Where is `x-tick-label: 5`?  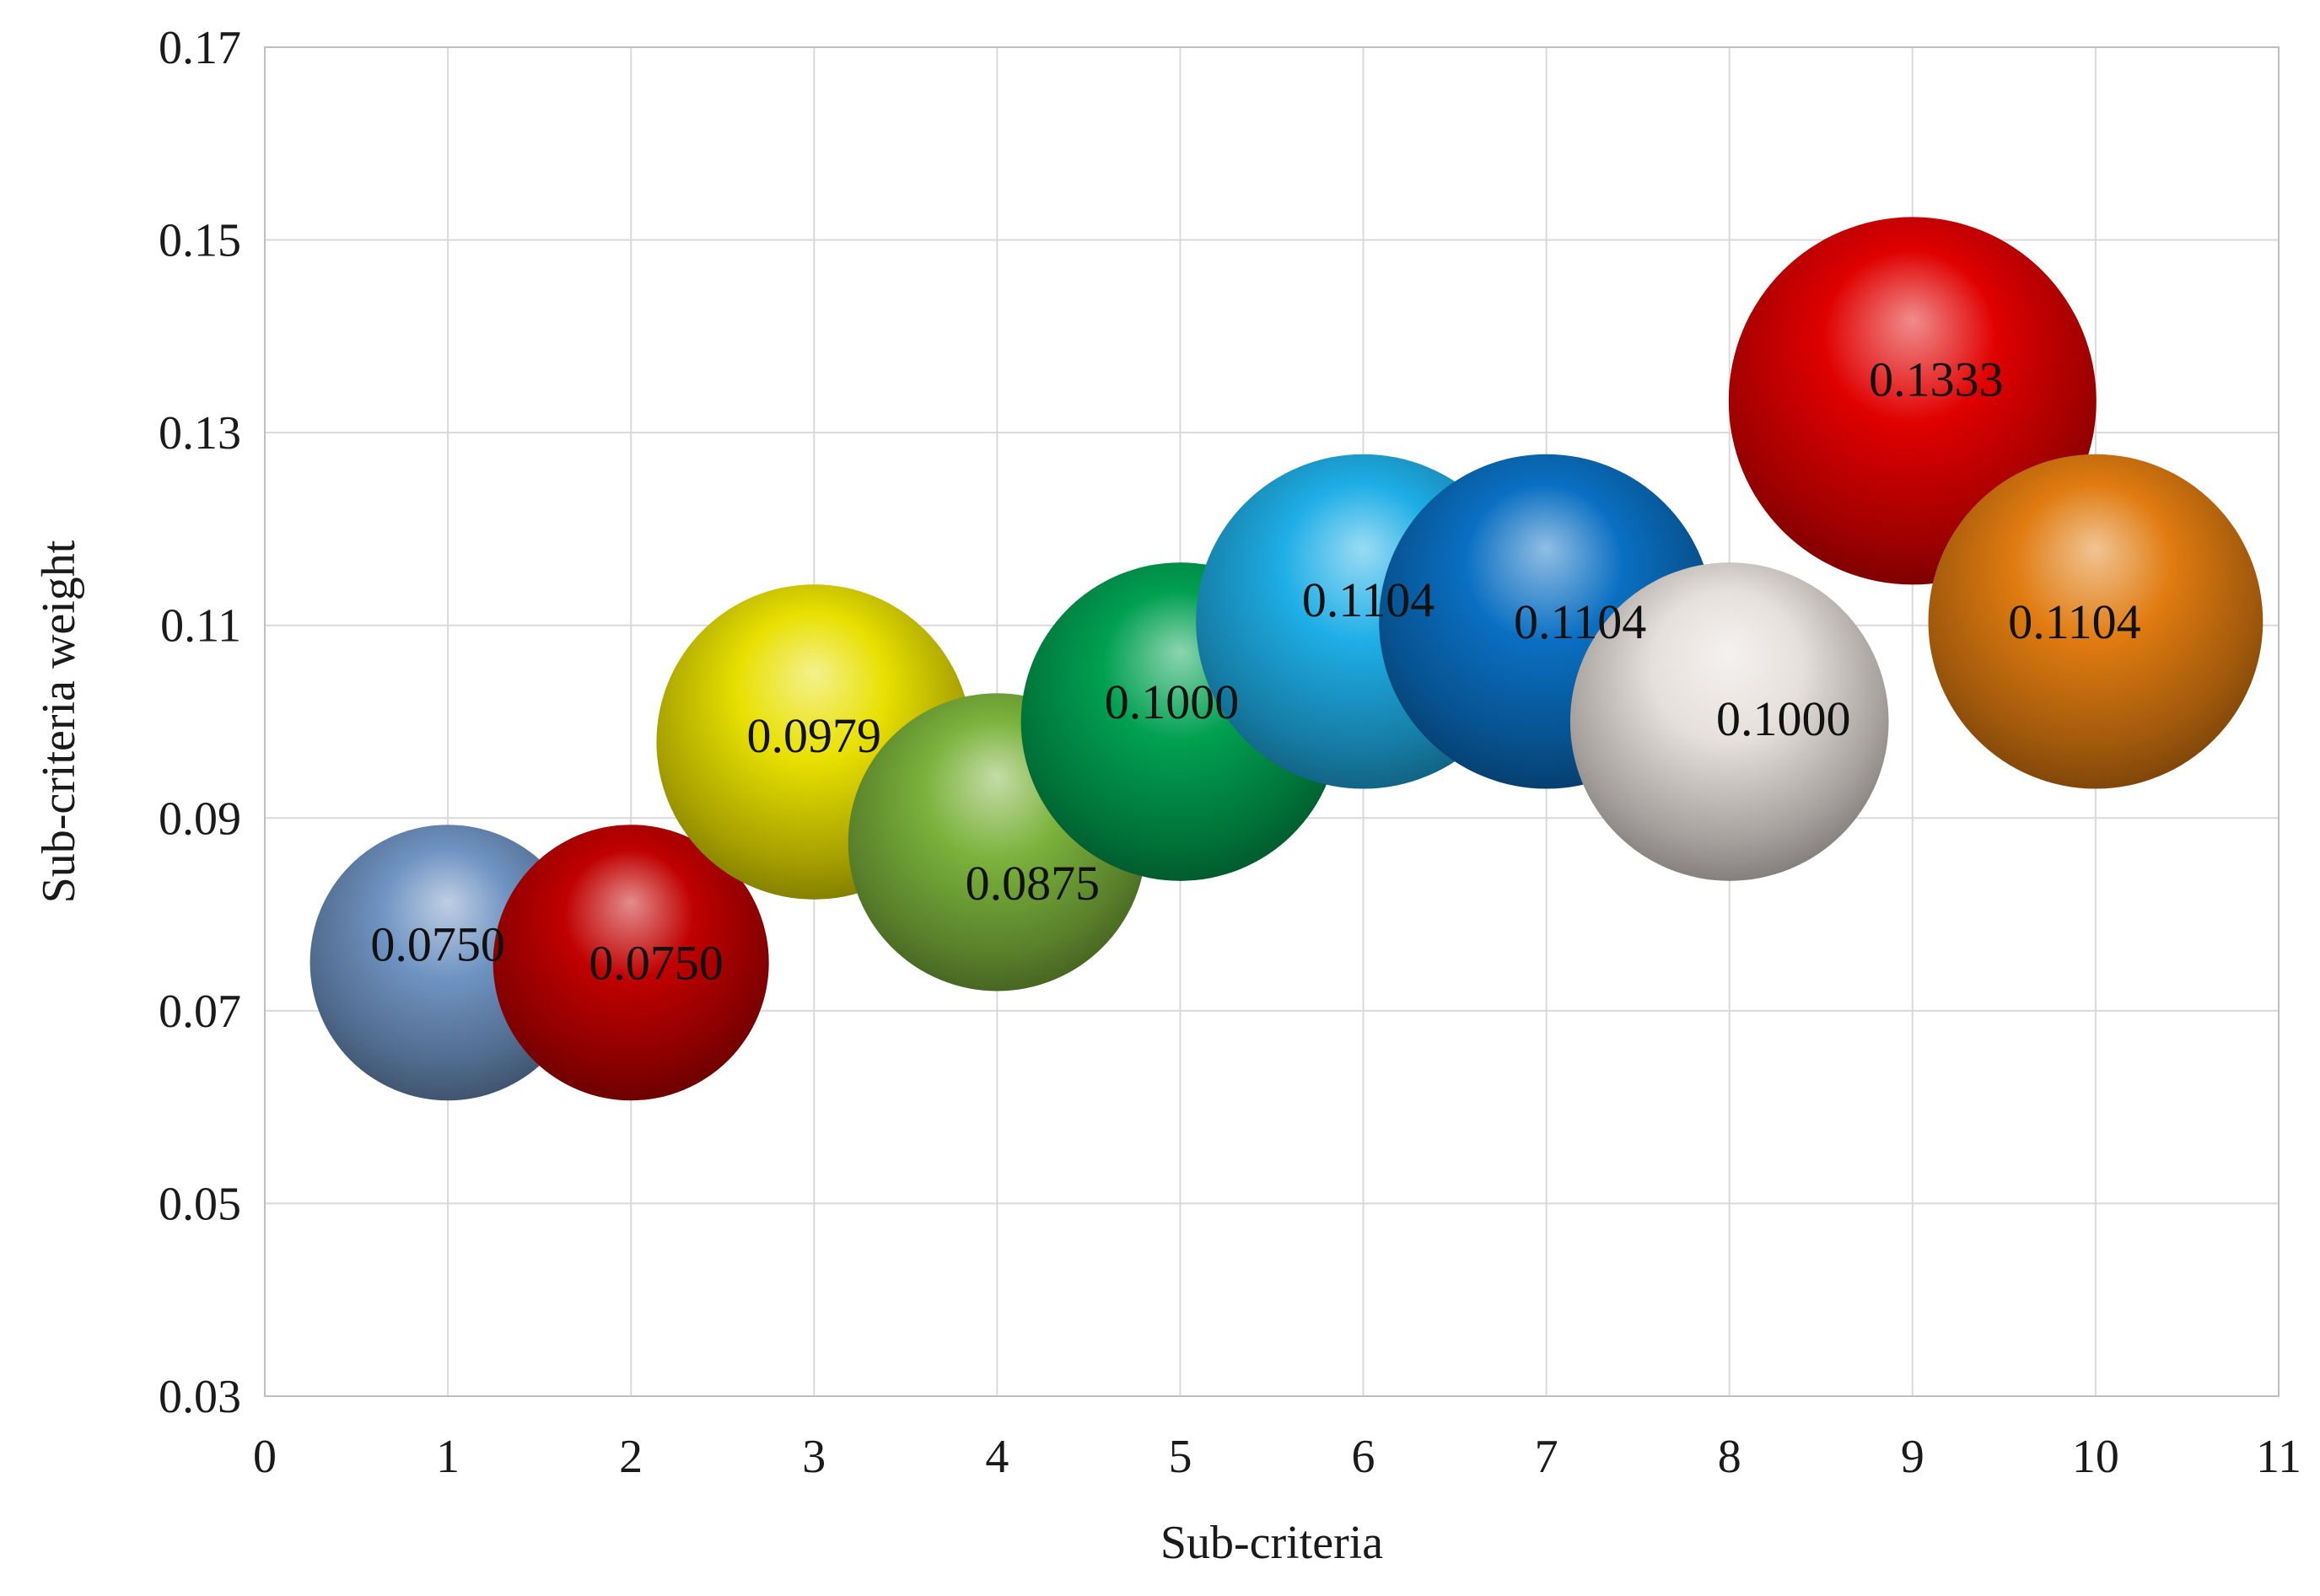 x-tick-label: 5 is located at coordinates (1180, 1457).